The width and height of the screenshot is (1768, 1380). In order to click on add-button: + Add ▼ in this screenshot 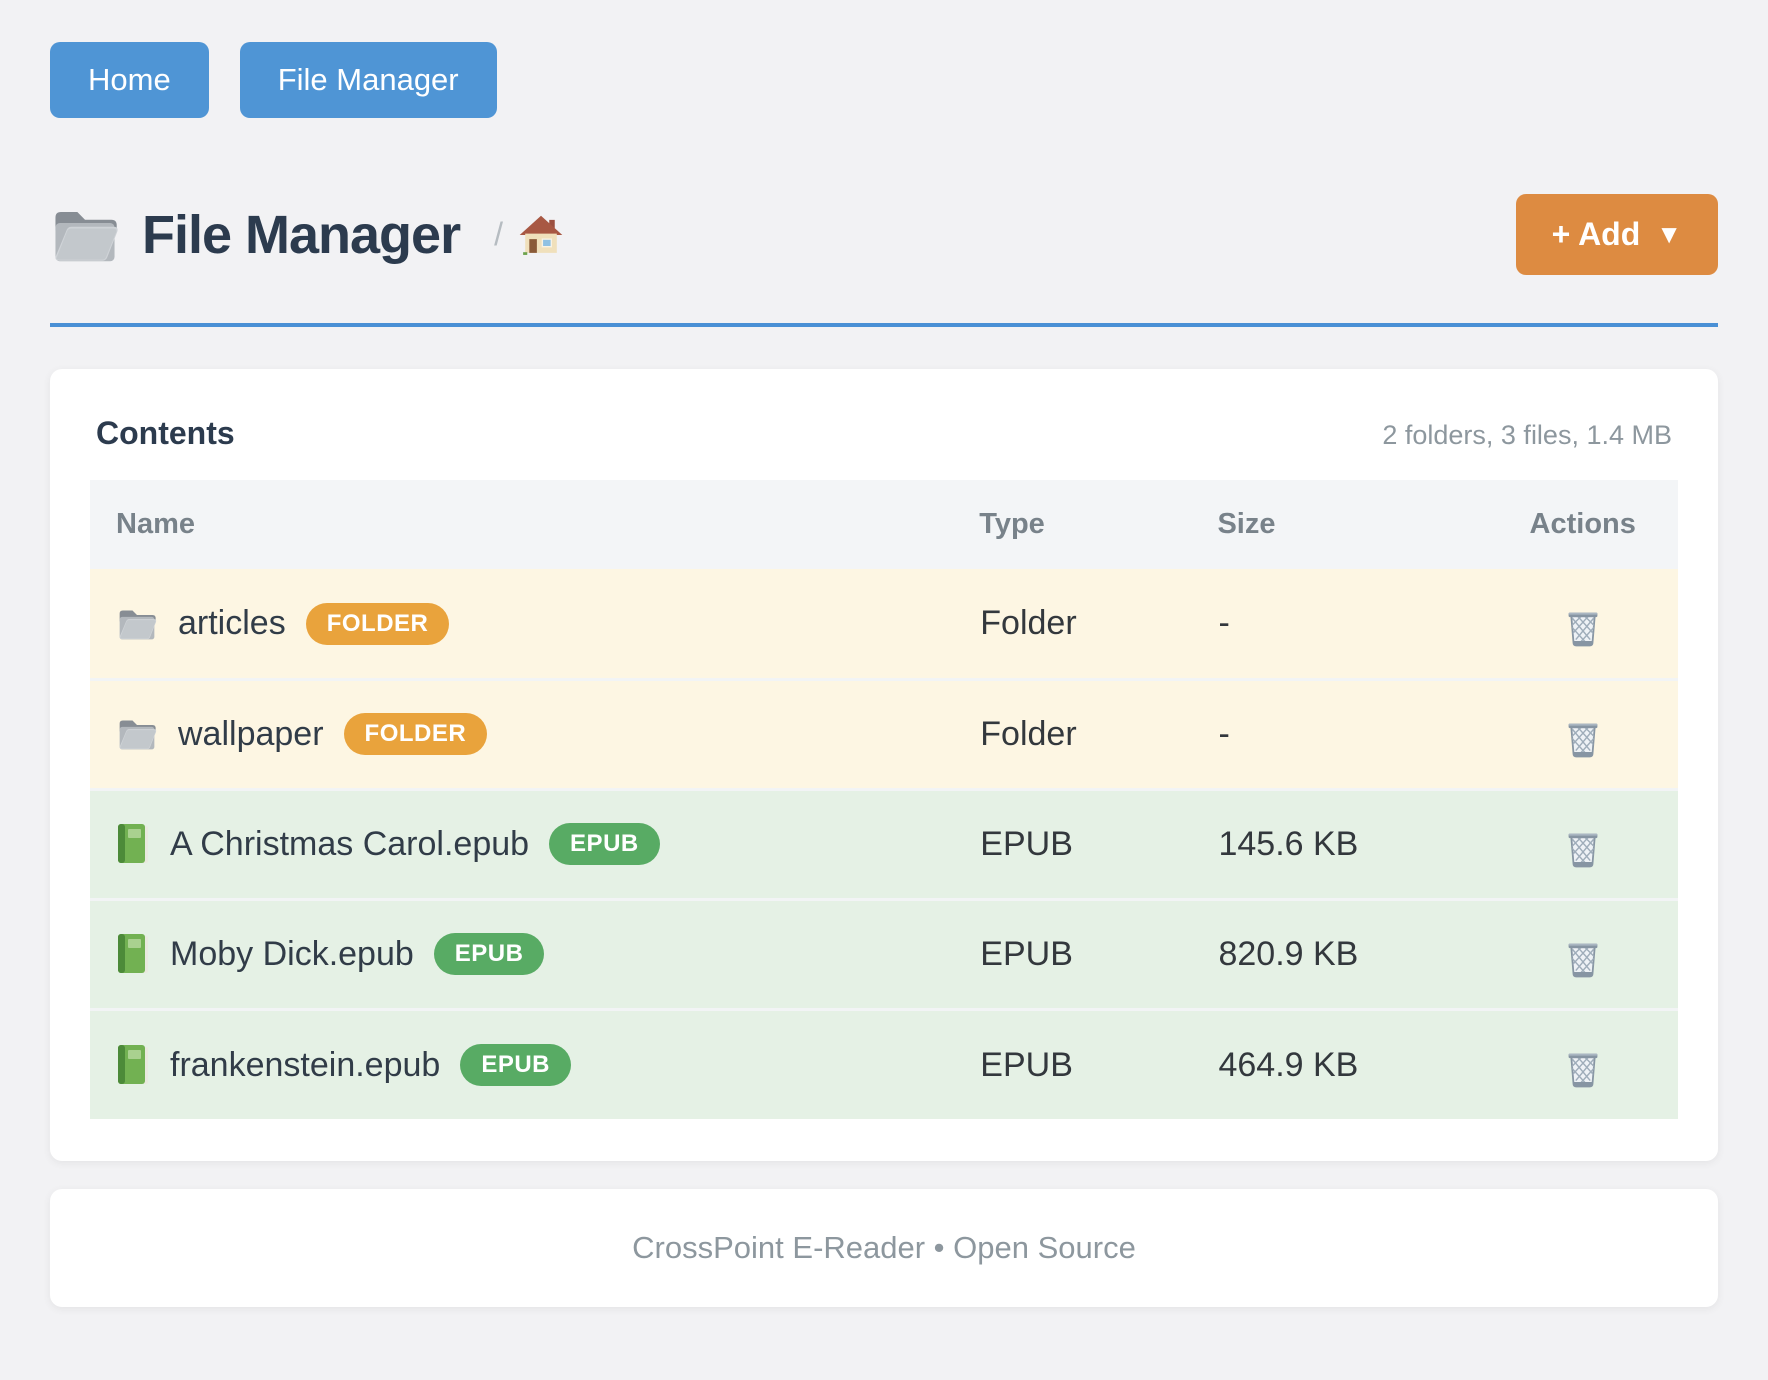, I will do `click(1616, 235)`.